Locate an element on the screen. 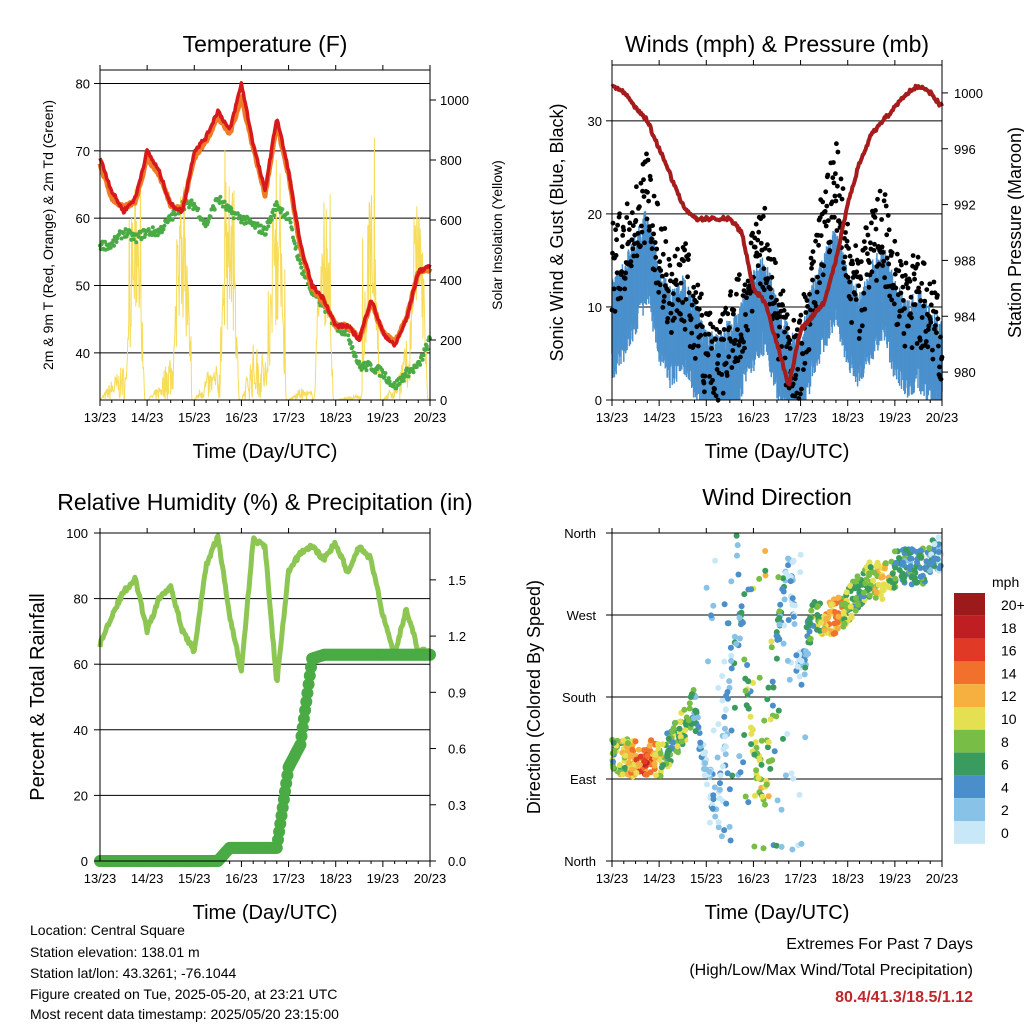 Image resolution: width=1024 pixels, height=1024 pixels. x-tick-label: 16/23 is located at coordinates (241, 878).